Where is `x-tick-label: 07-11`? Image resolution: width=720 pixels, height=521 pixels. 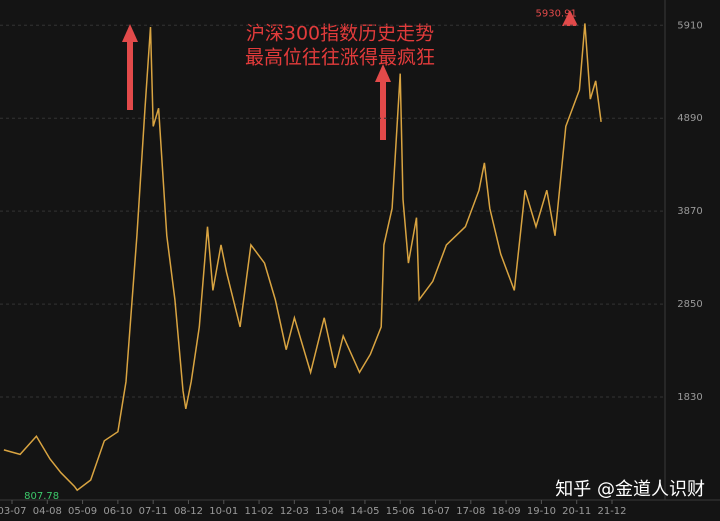 x-tick-label: 07-11 is located at coordinates (153, 511).